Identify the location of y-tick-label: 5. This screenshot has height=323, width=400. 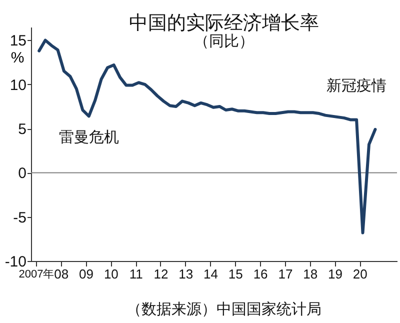
(22, 129).